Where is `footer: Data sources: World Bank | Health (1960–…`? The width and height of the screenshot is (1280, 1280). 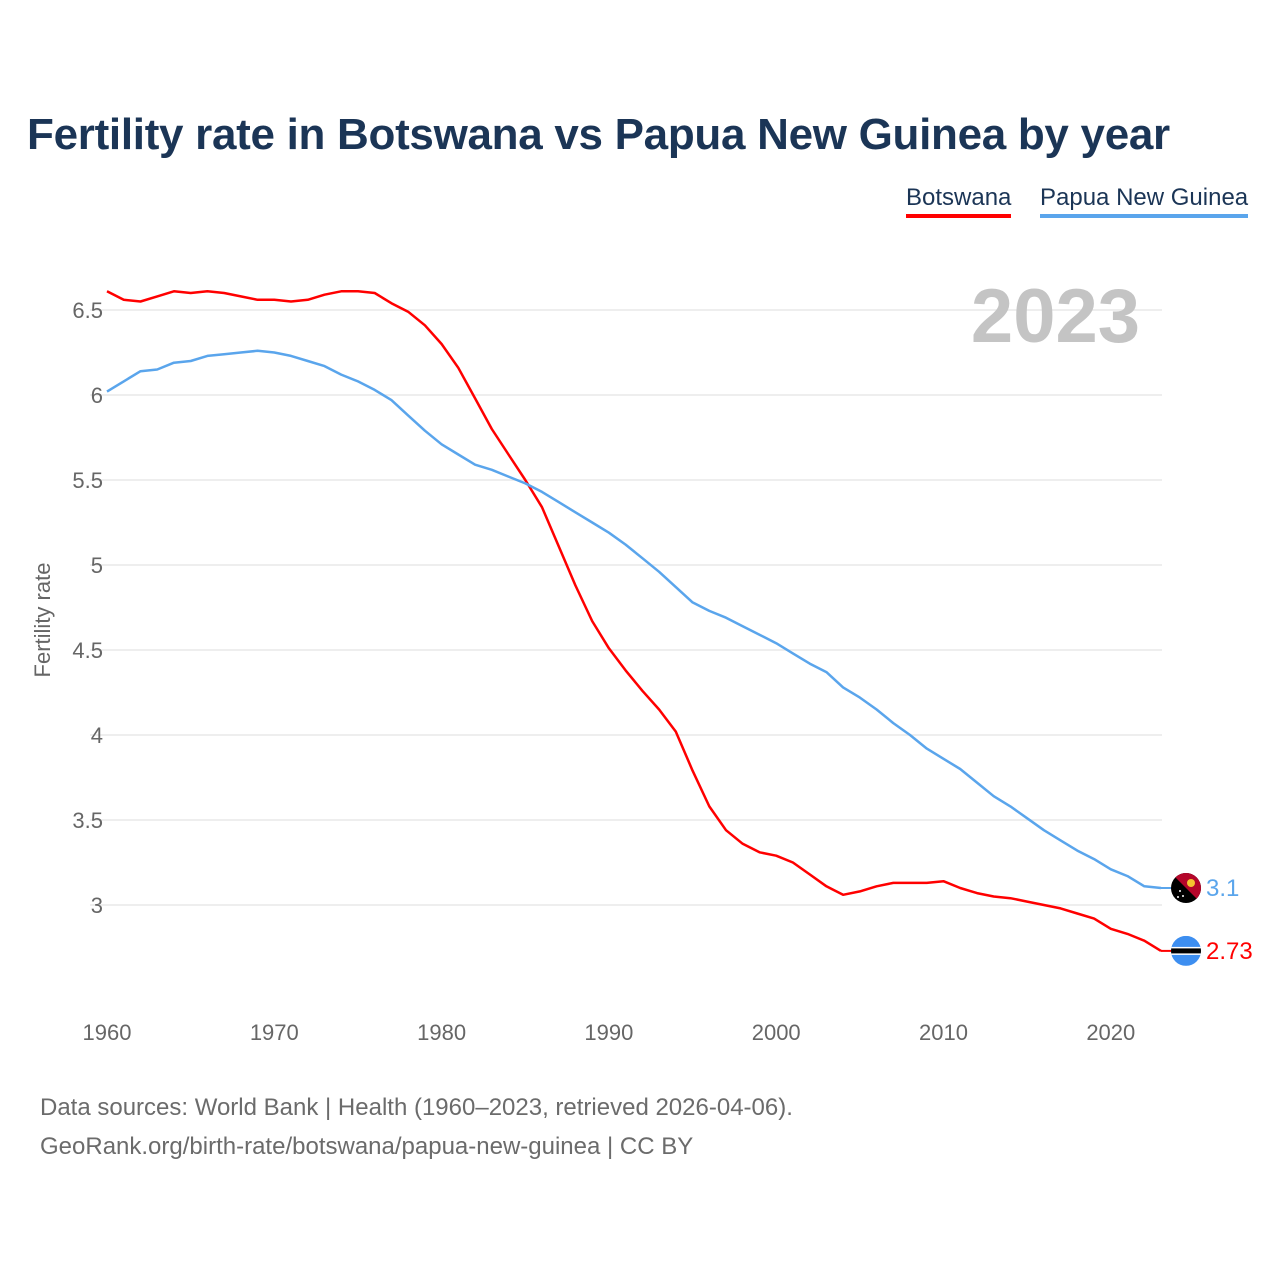 footer: Data sources: World Bank | Health (1960–… is located at coordinates (416, 1127).